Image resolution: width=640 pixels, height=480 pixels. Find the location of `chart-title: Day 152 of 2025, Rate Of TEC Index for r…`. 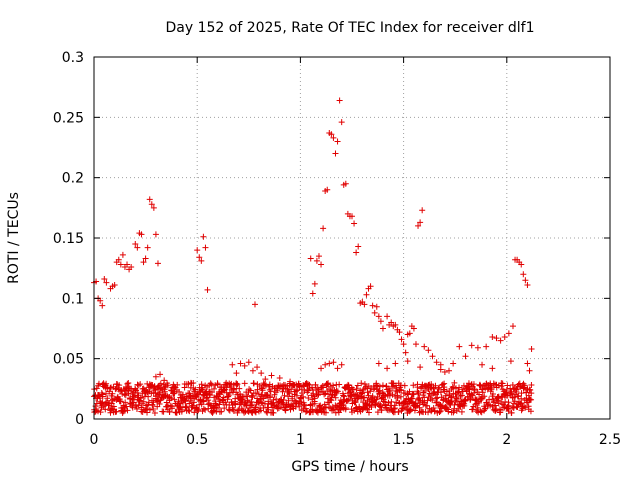

chart-title: Day 152 of 2025, Rate Of TEC Index for r… is located at coordinates (350, 28).